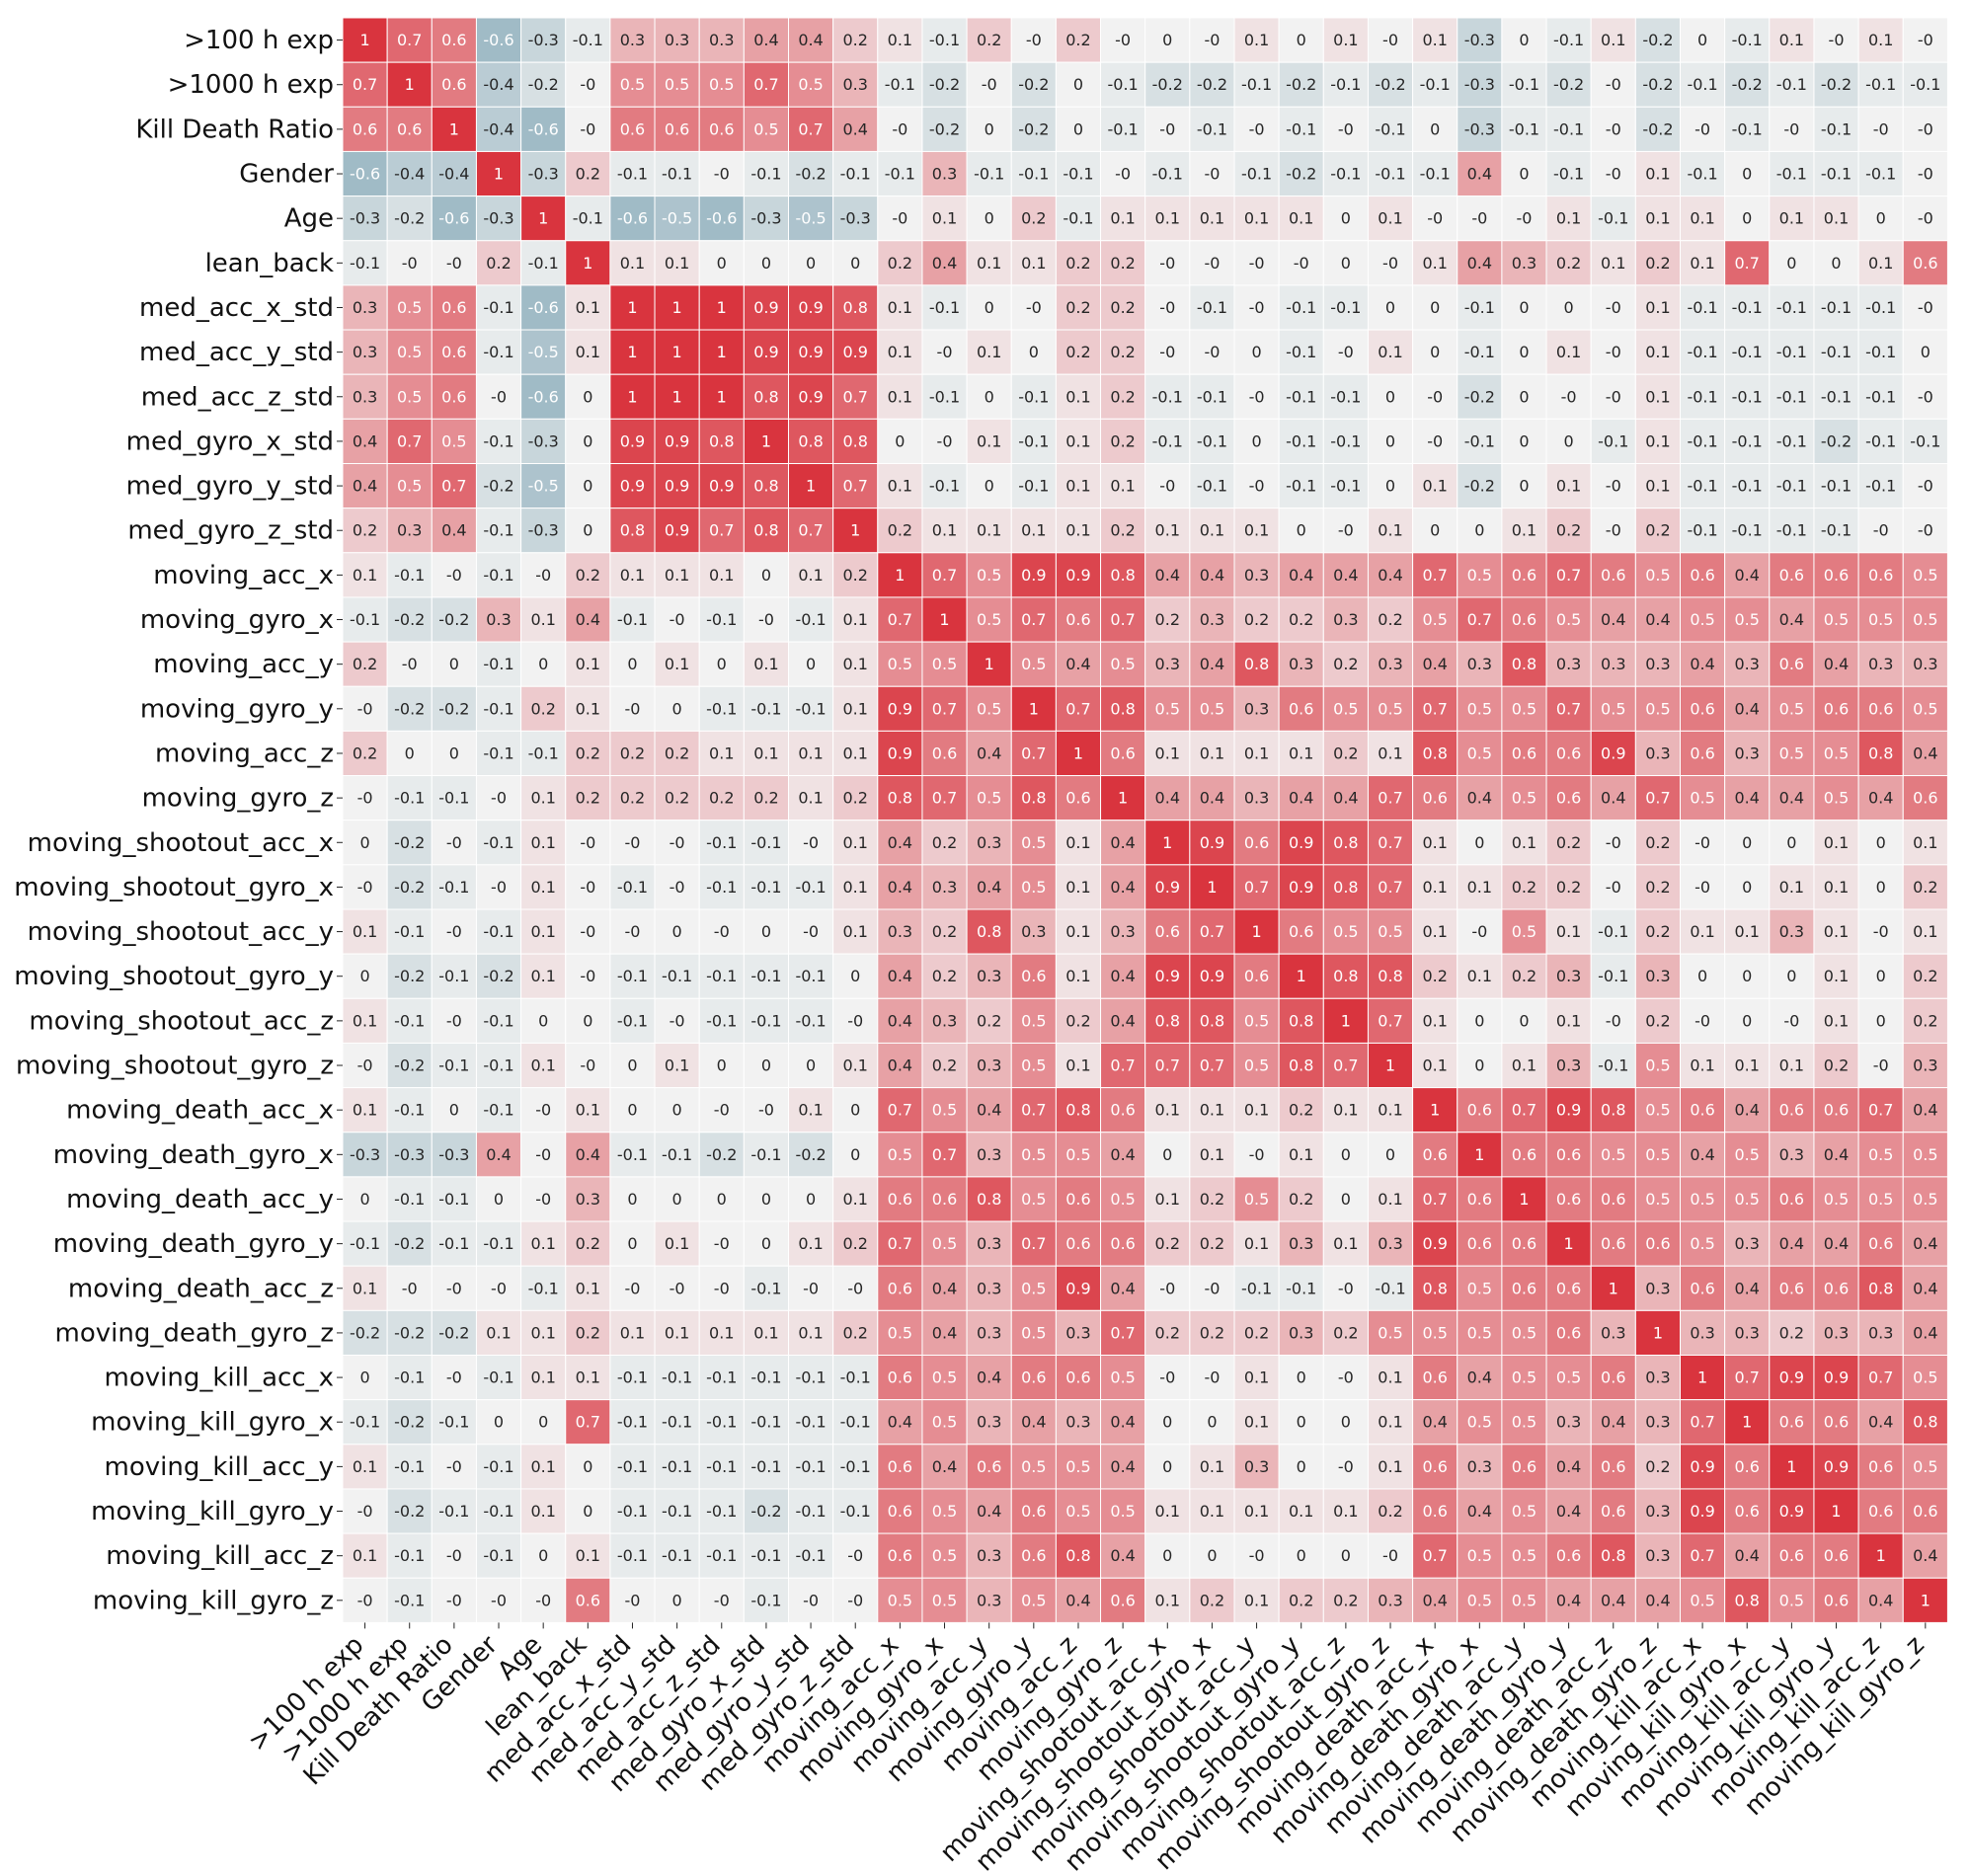 The image size is (1970, 1876). Describe the element at coordinates (543, 352) in the screenshot. I see `cell-value-label: -0.5` at that location.